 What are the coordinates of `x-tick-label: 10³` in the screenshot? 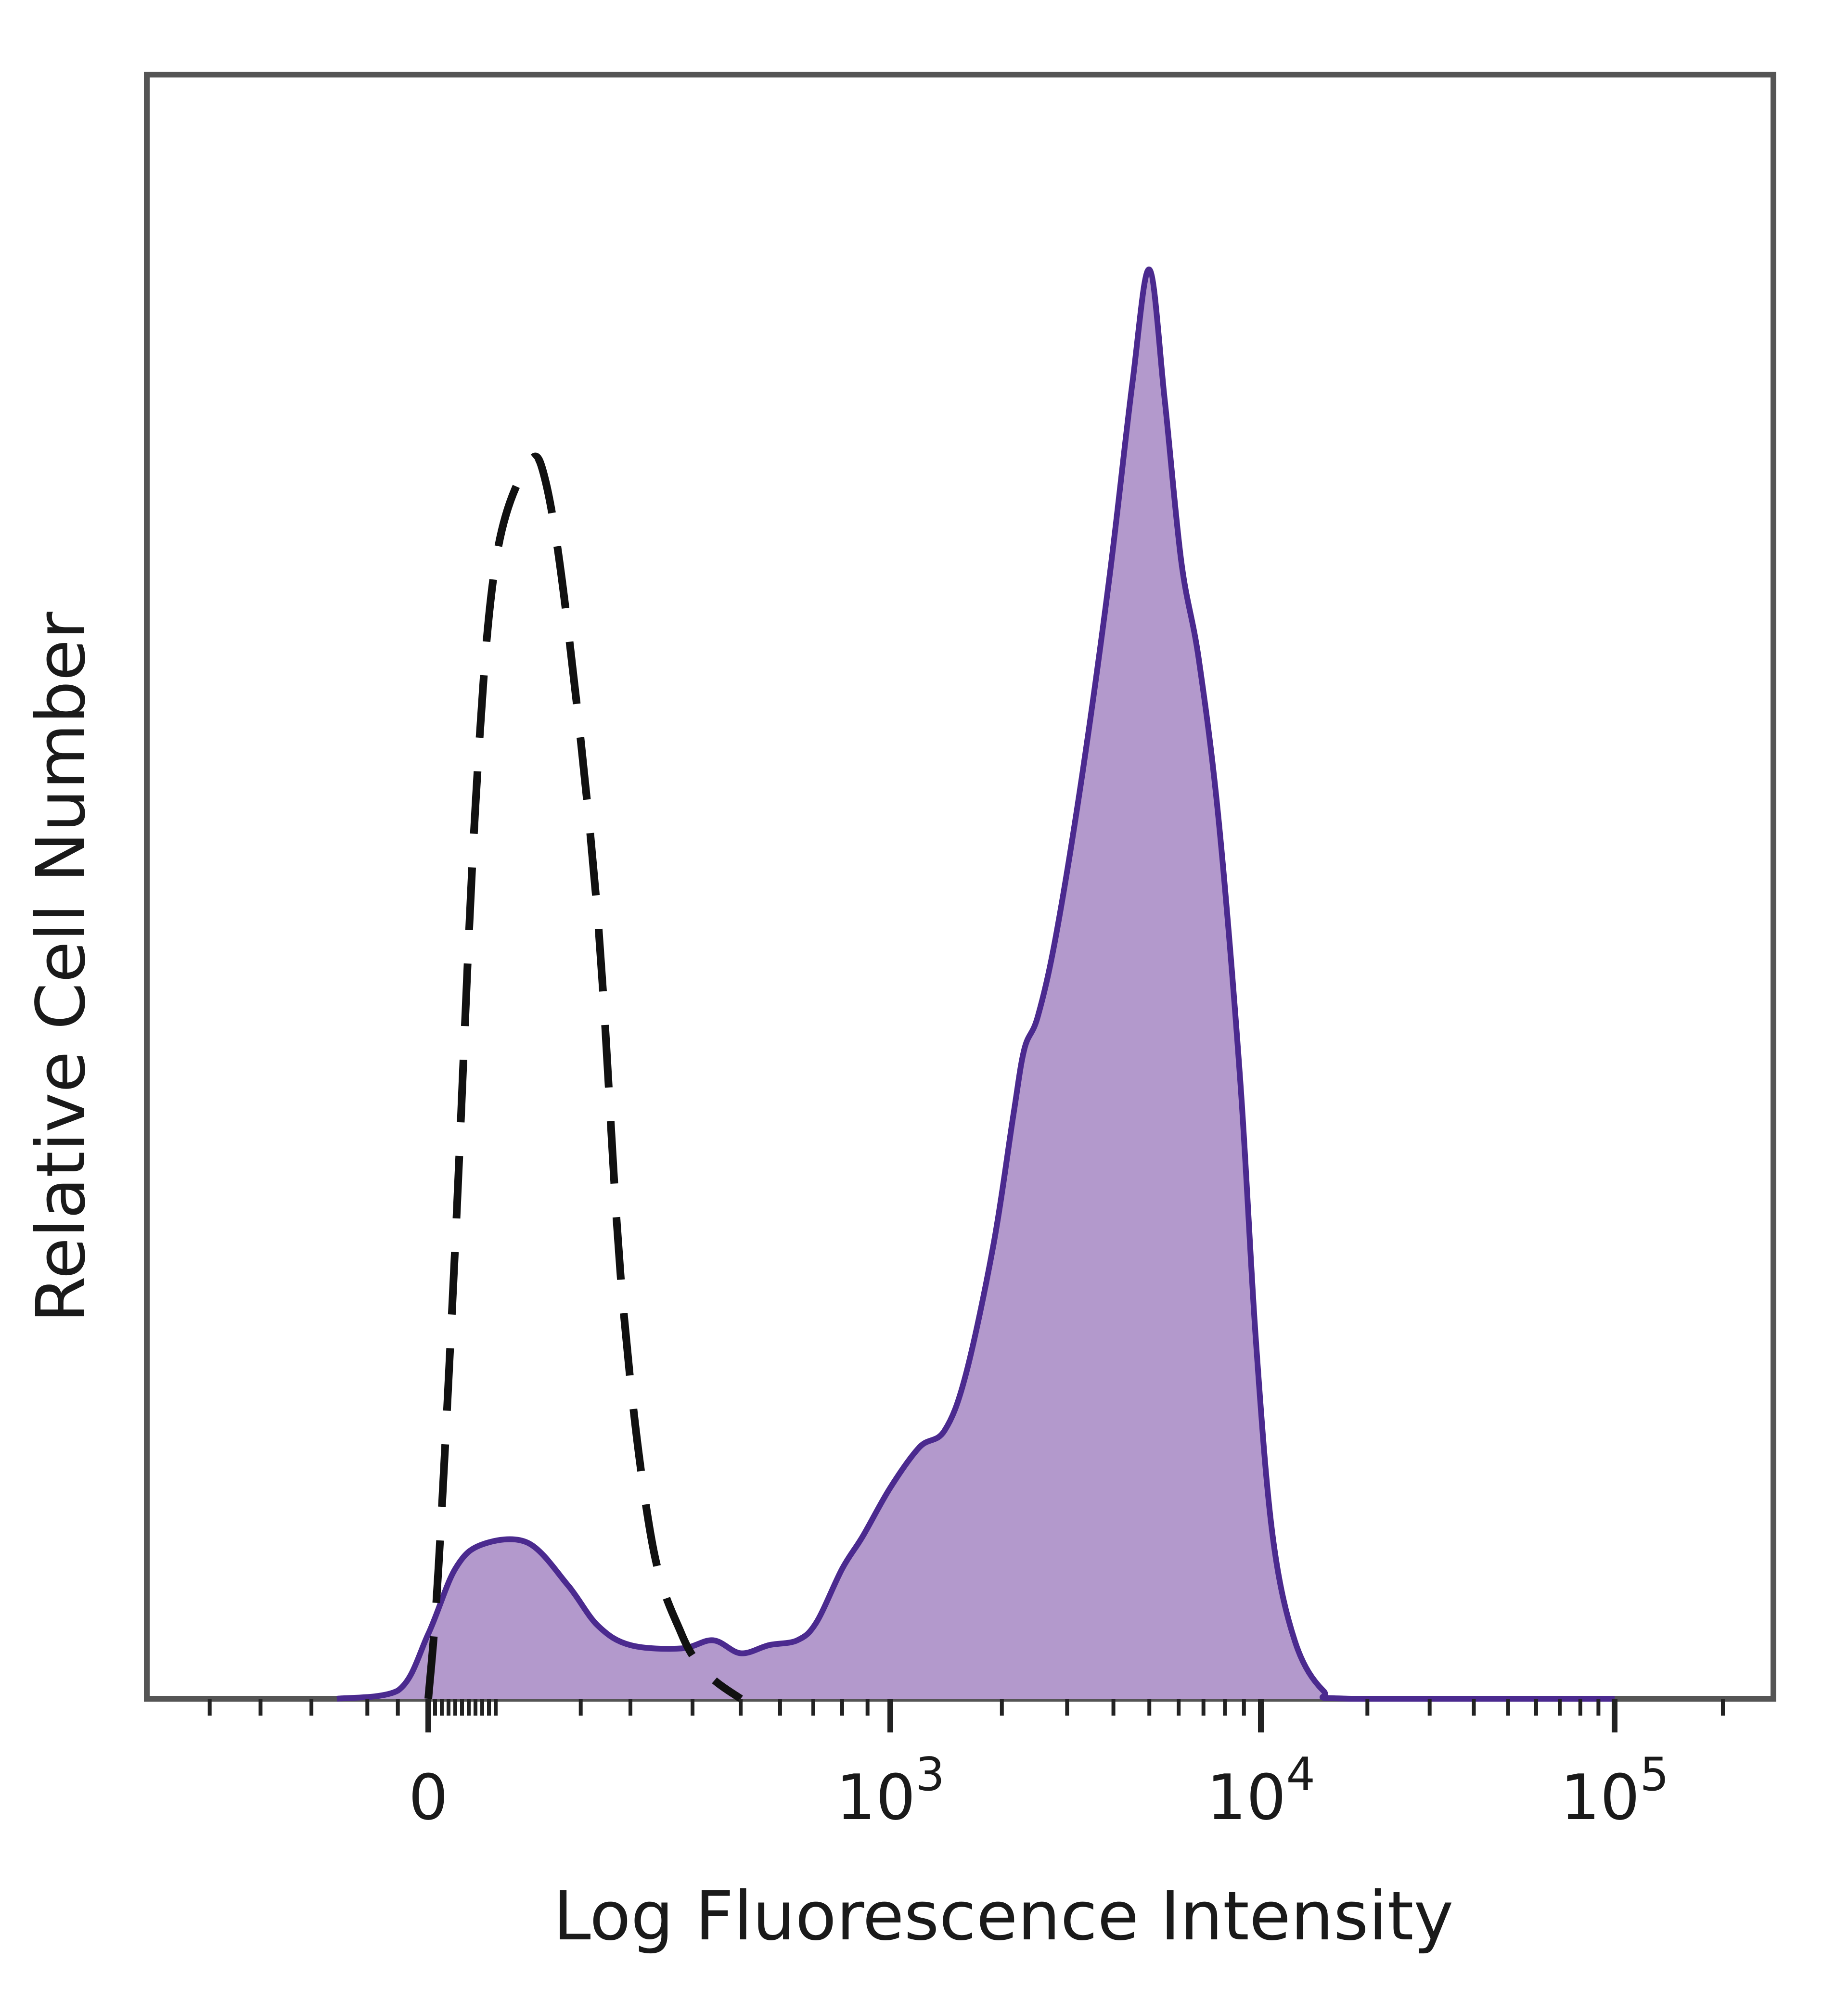 It's located at (890, 1791).